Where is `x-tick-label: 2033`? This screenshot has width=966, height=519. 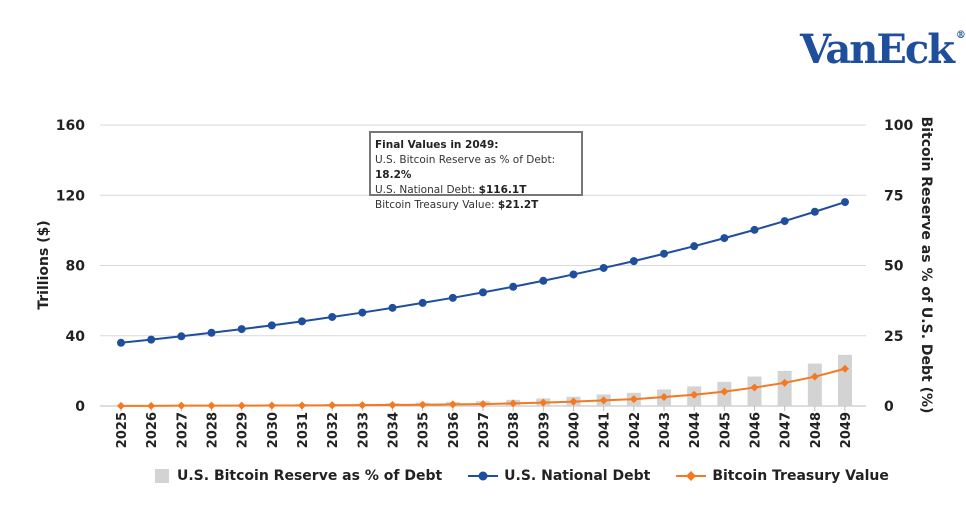
x-tick-label: 2033 is located at coordinates (363, 430).